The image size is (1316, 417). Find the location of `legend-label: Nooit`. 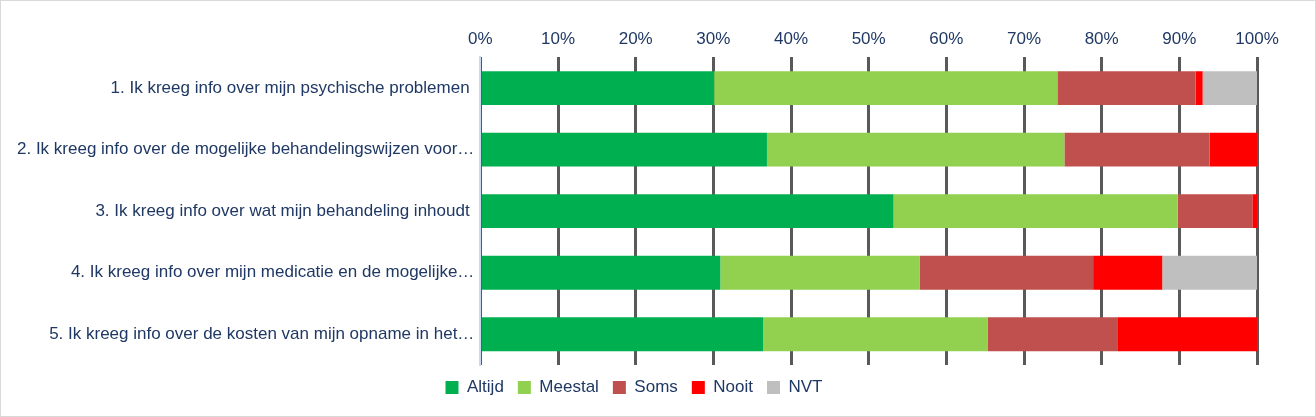

legend-label: Nooit is located at coordinates (733, 387).